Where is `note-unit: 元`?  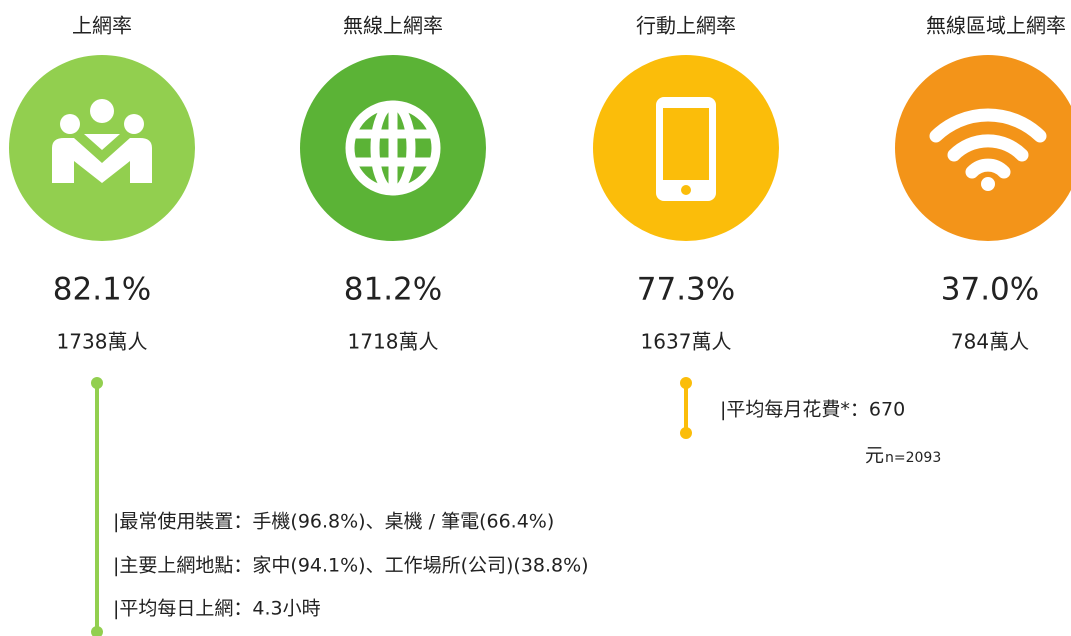 note-unit: 元 is located at coordinates (874, 456).